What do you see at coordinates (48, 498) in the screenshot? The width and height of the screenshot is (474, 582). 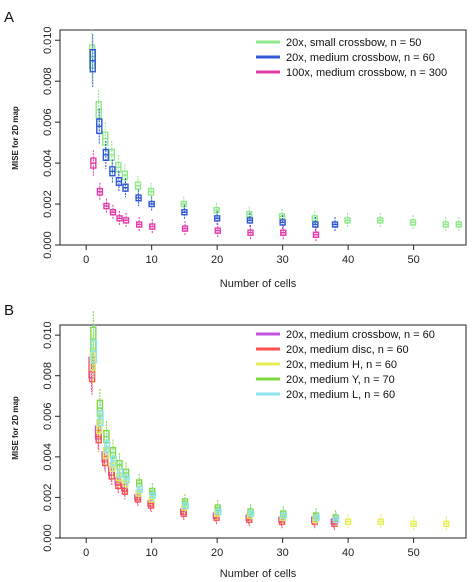 I see `panel-b-y-tick-label: 0.002` at bounding box center [48, 498].